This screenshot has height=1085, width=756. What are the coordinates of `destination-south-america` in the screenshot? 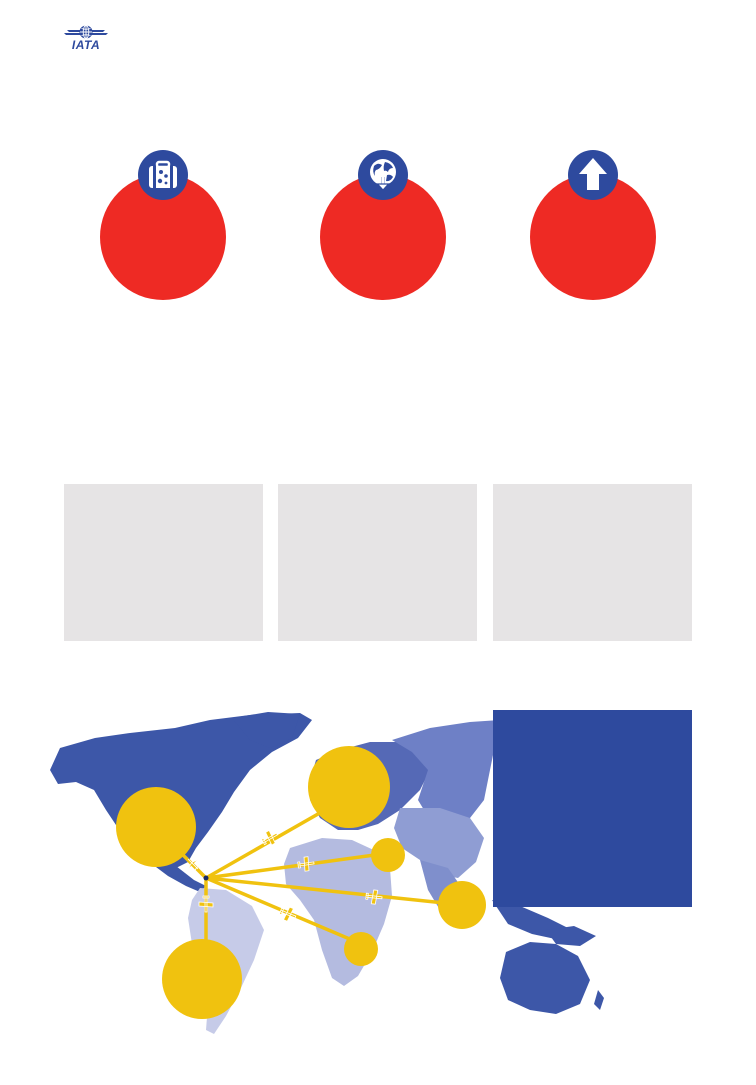 It's located at (202, 979).